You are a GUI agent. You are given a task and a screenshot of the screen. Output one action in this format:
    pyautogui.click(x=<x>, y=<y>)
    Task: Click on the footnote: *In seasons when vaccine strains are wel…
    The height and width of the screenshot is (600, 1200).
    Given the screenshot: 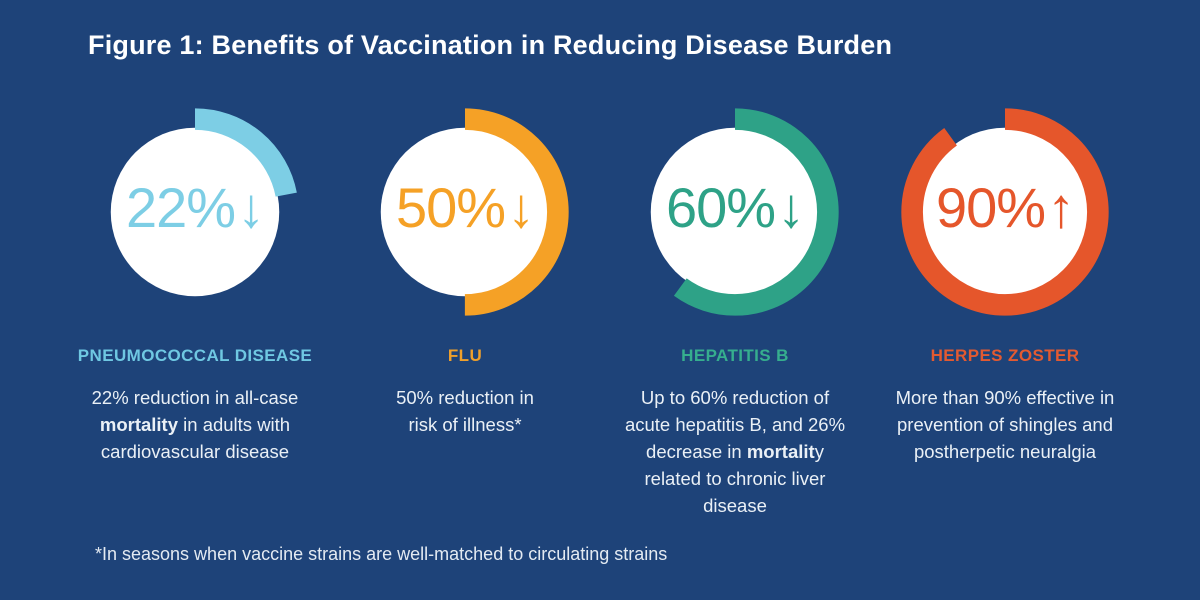 What is the action you would take?
    pyautogui.click(x=381, y=554)
    